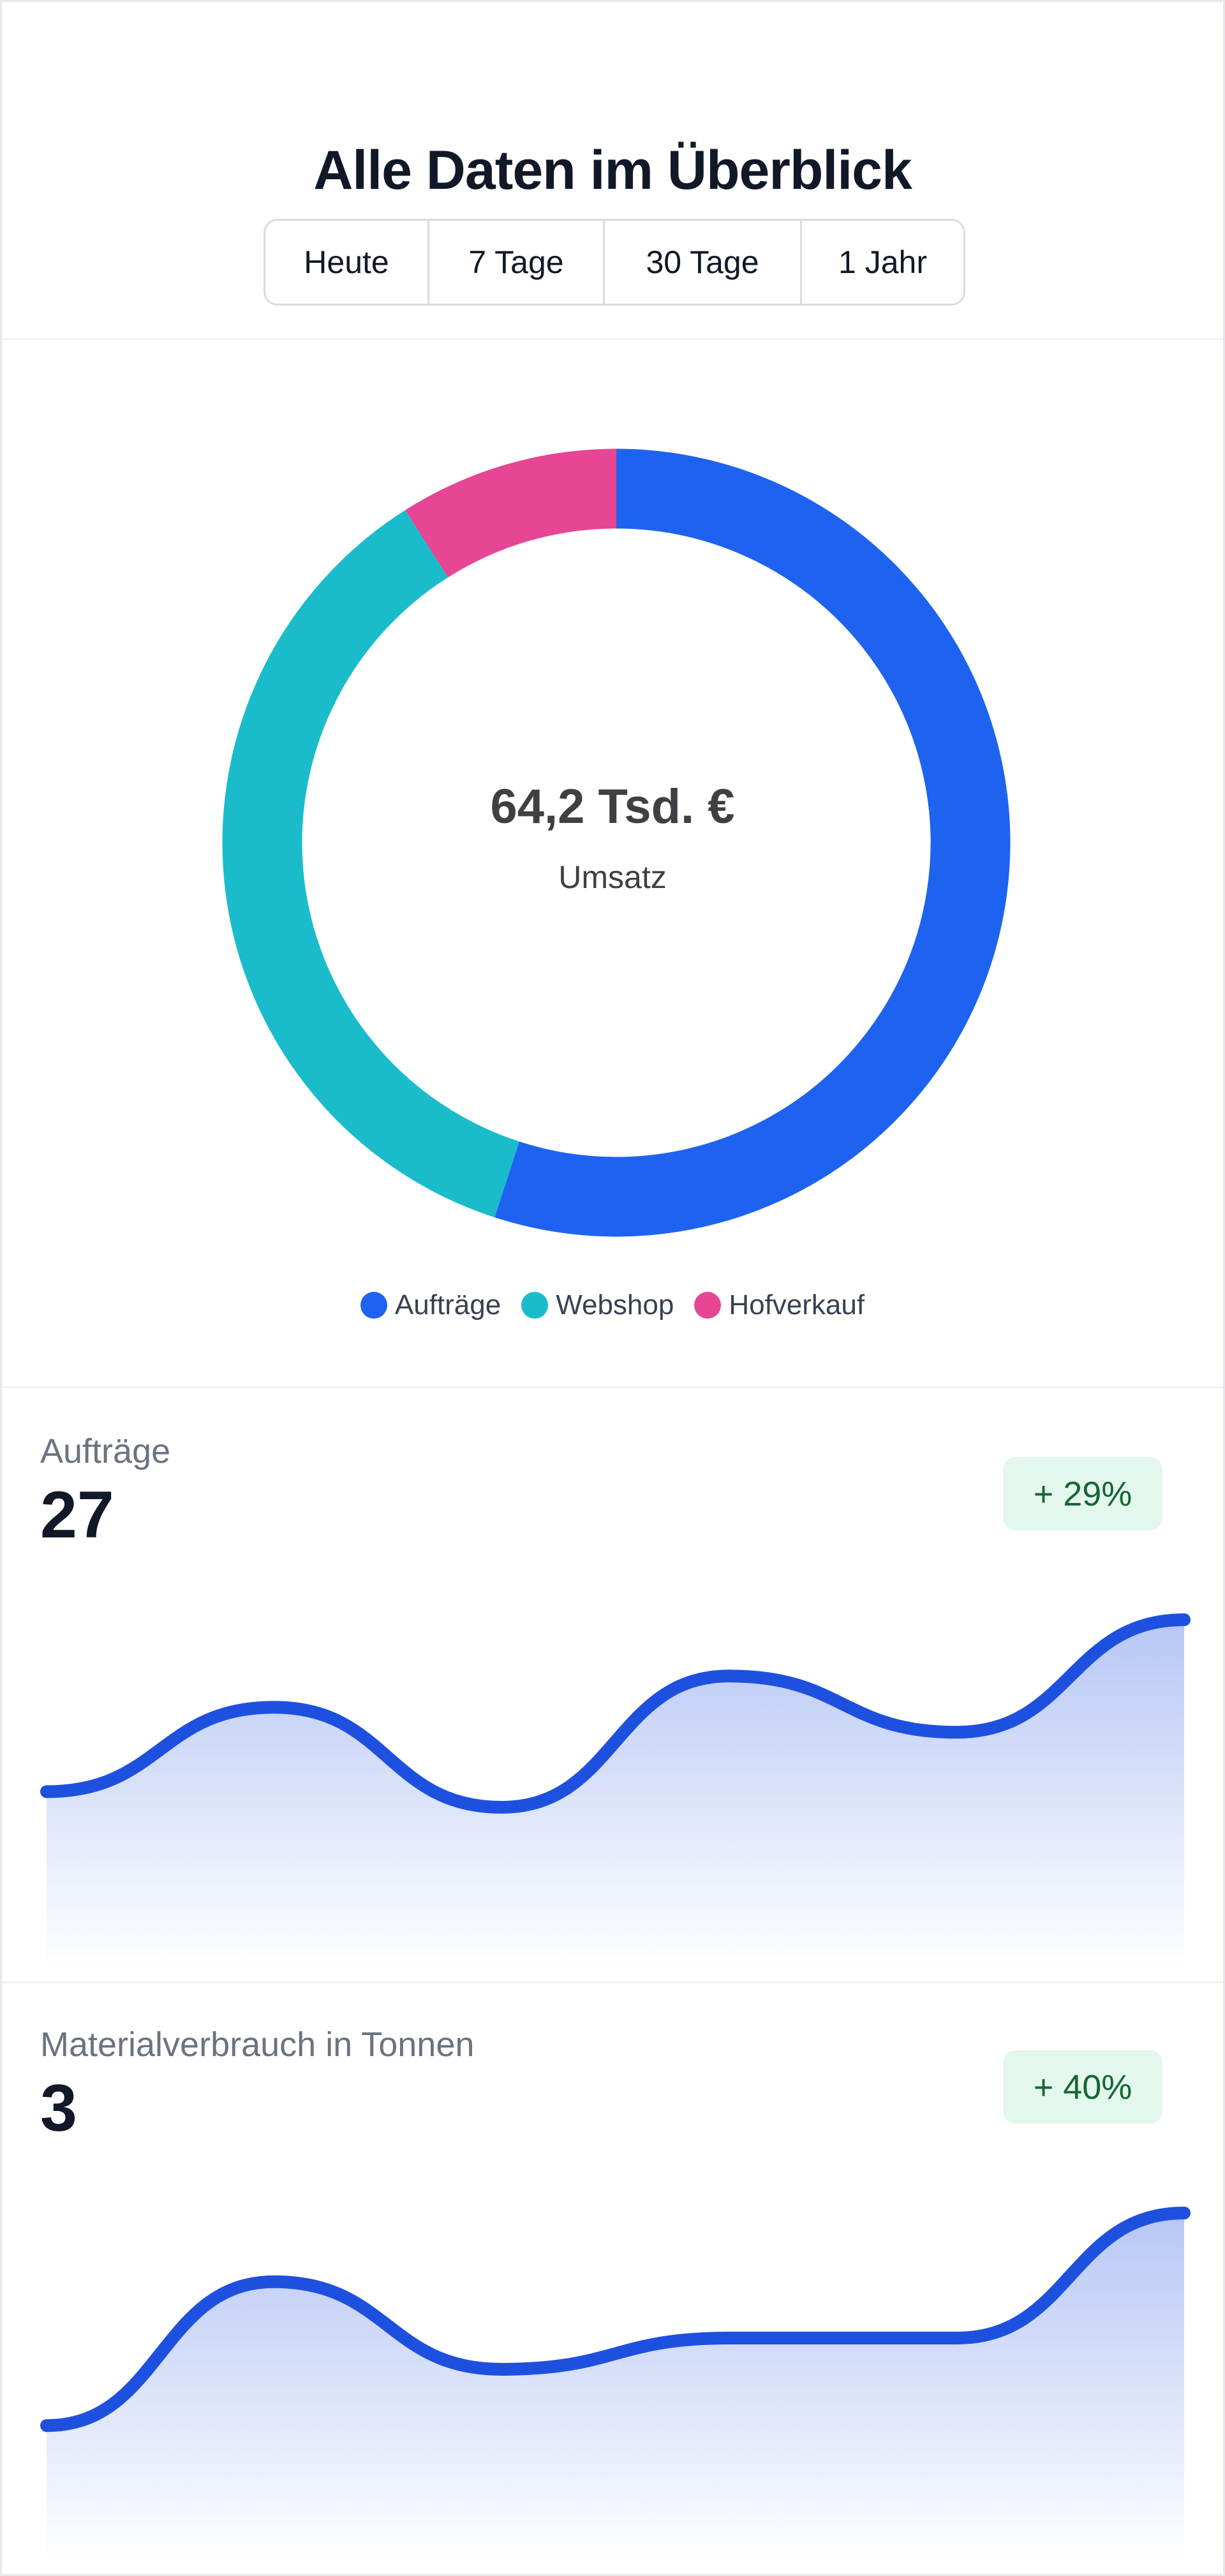  I want to click on legend-label: Webshop, so click(615, 1305).